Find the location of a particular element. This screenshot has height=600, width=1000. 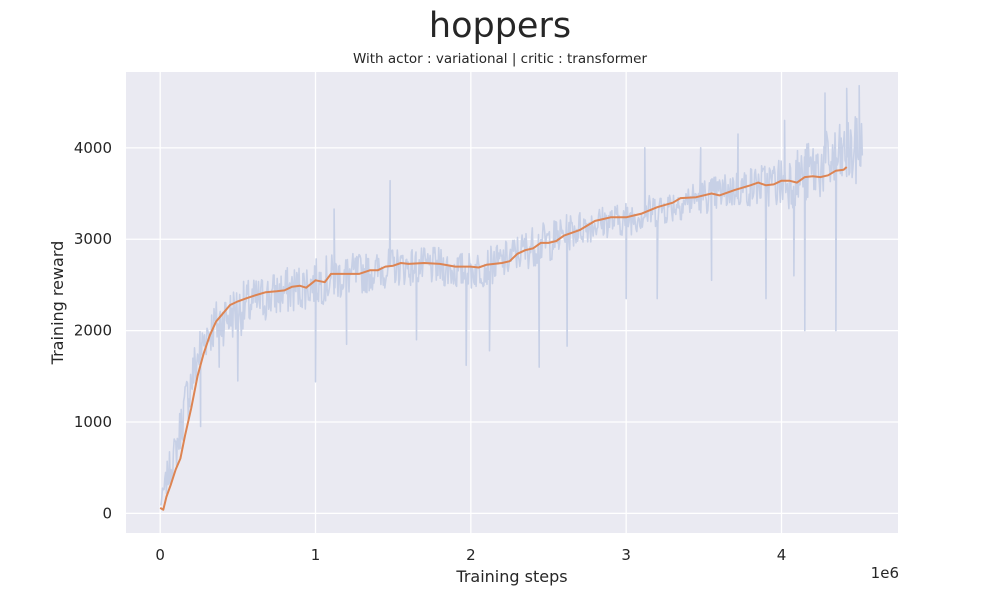

x-tick-label: 2 is located at coordinates (471, 555).